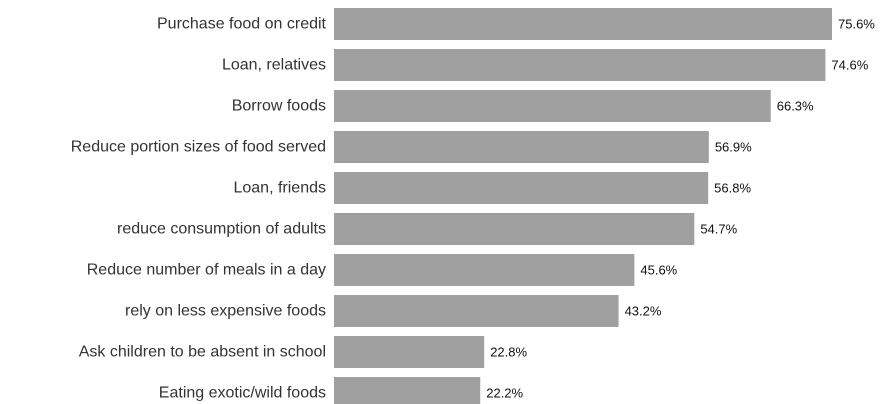 The width and height of the screenshot is (885, 404). I want to click on category-label: Purchase food on credit, so click(242, 24).